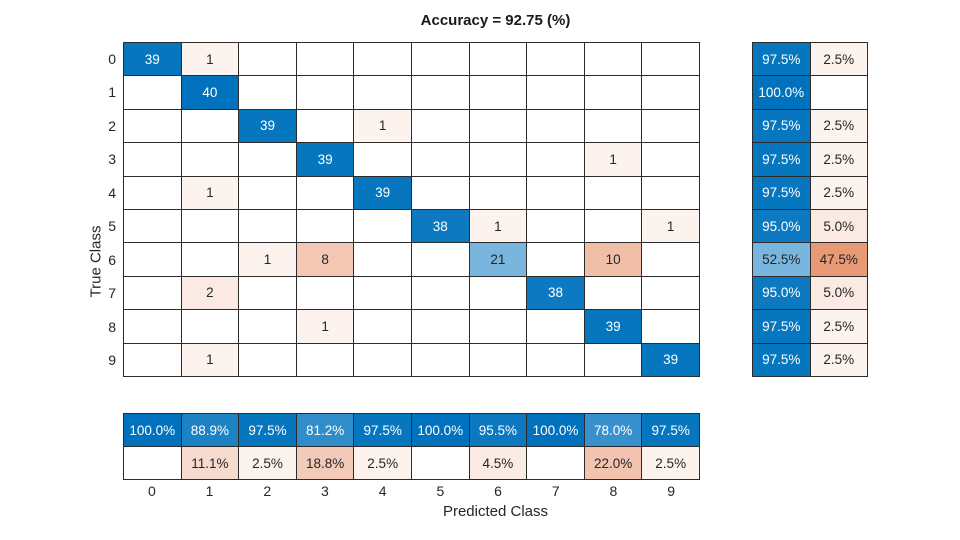 The image size is (960, 540). I want to click on x-tick-label: 8, so click(613, 491).